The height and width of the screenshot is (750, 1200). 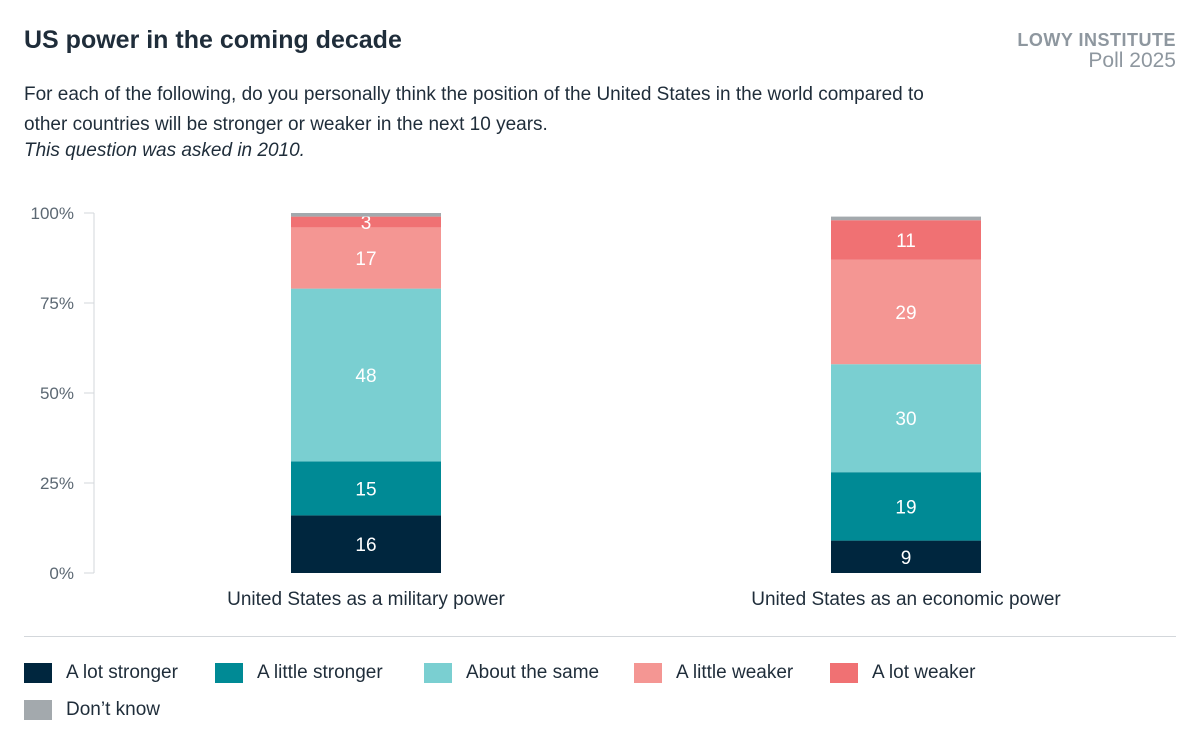 What do you see at coordinates (61, 573) in the screenshot?
I see `y-tick-label: 0%` at bounding box center [61, 573].